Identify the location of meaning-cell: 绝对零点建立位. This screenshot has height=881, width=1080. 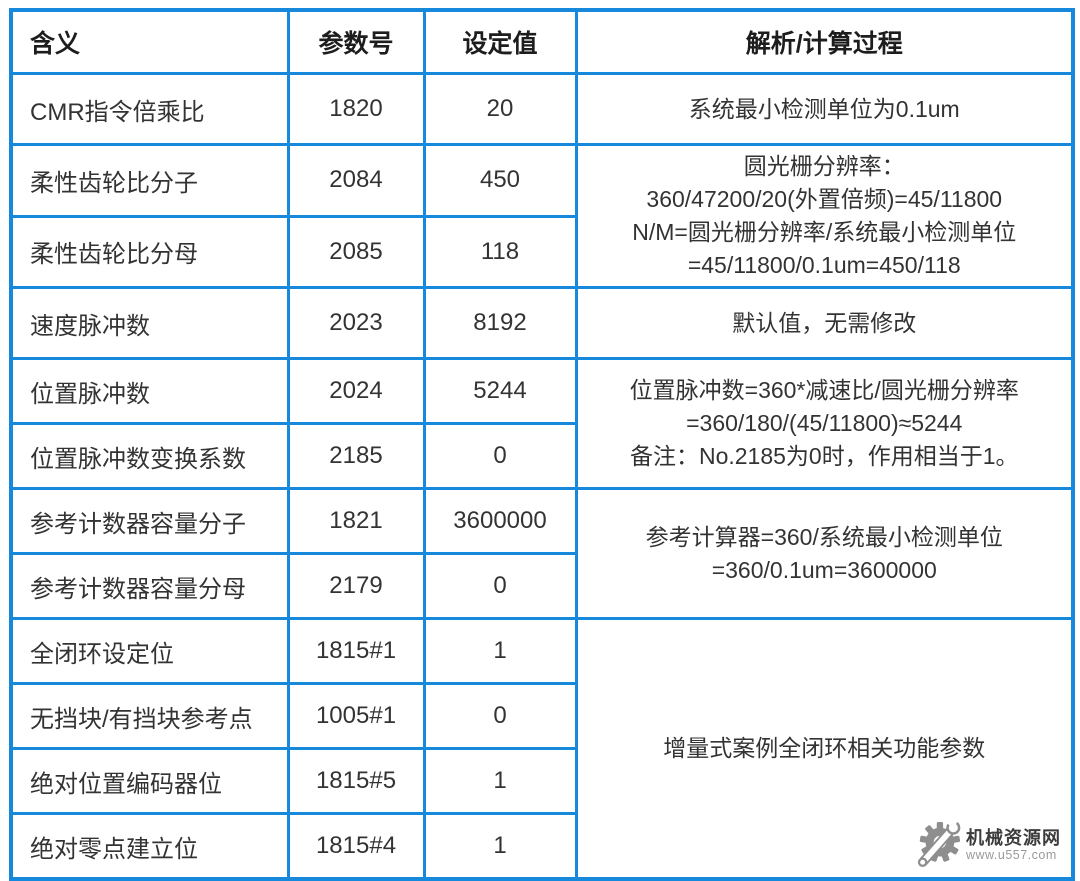
(149, 846).